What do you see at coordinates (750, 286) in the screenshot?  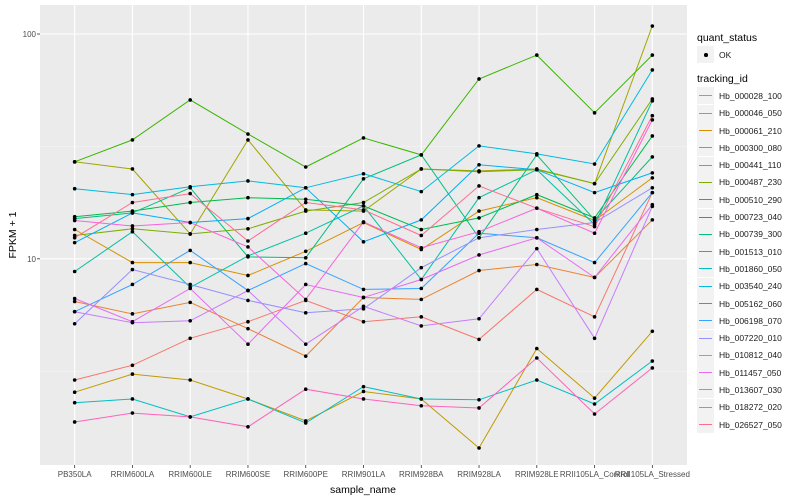 I see `legend-label: Hb_003540_240` at bounding box center [750, 286].